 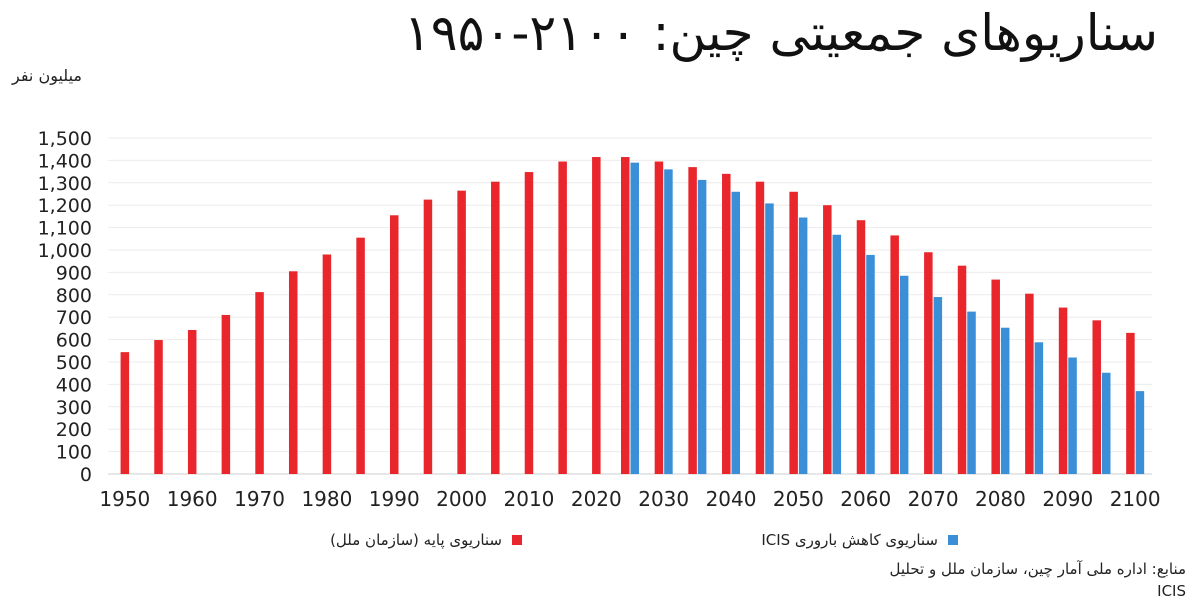 I want to click on x-tick-label: 1950, so click(x=124, y=499).